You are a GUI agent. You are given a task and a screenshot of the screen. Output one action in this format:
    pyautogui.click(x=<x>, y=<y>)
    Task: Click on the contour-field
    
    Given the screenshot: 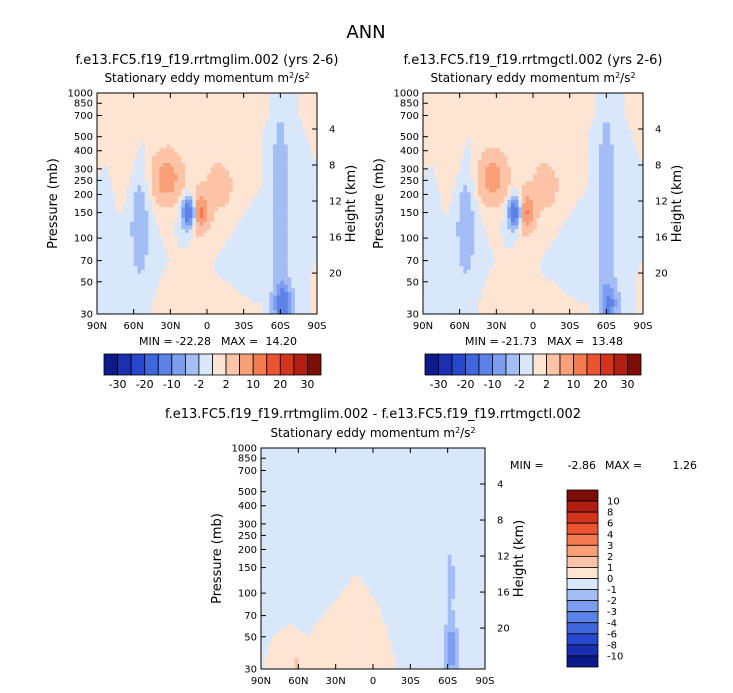 What is the action you would take?
    pyautogui.click(x=533, y=204)
    